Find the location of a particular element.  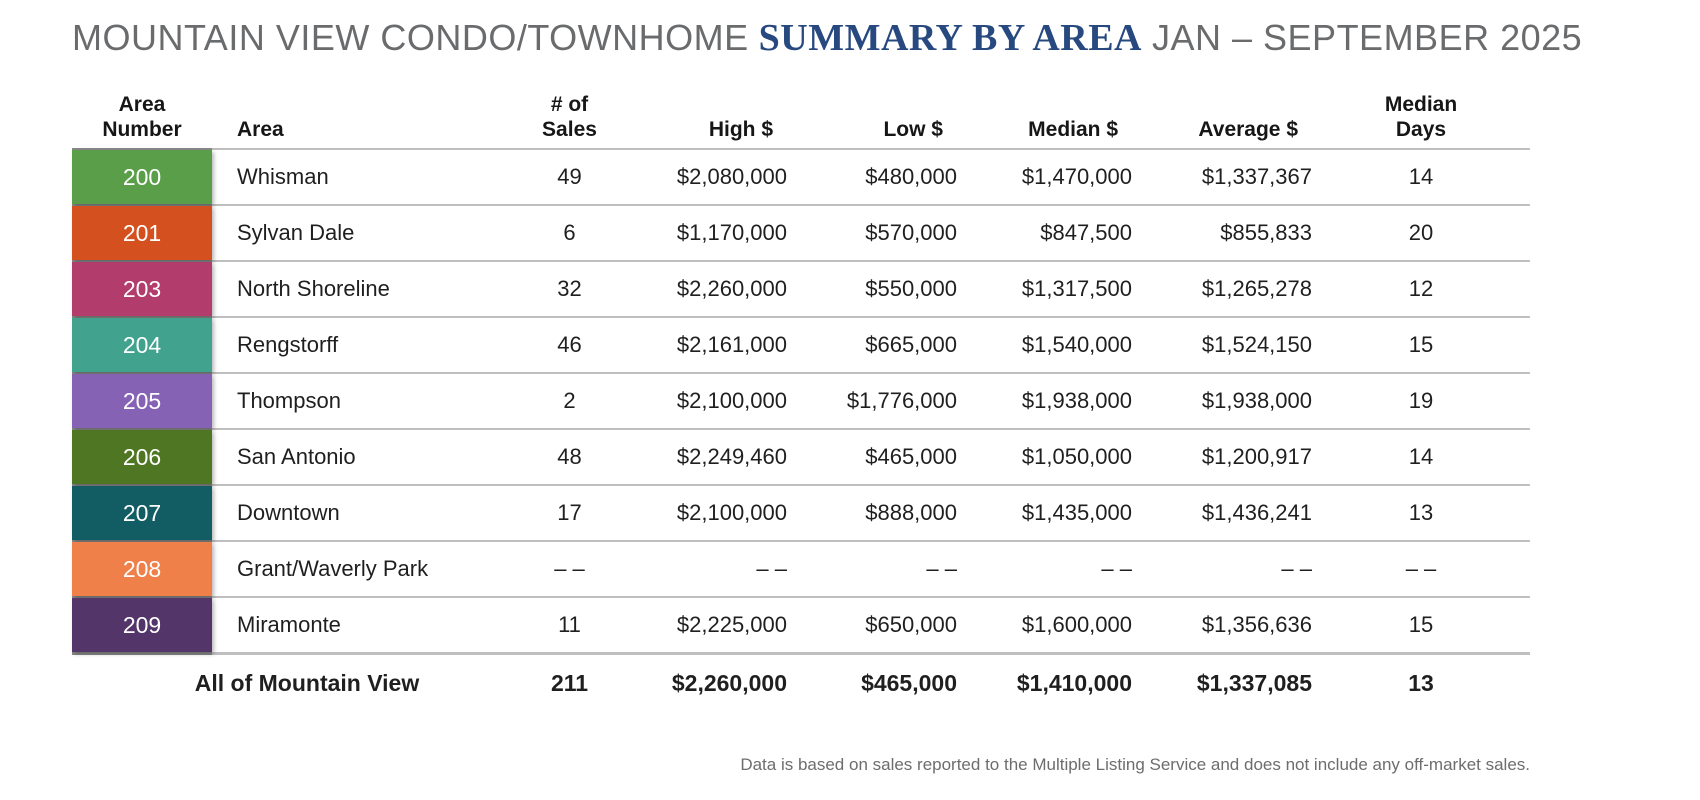

cell-median: $1,470,000 is located at coordinates (1076, 176).